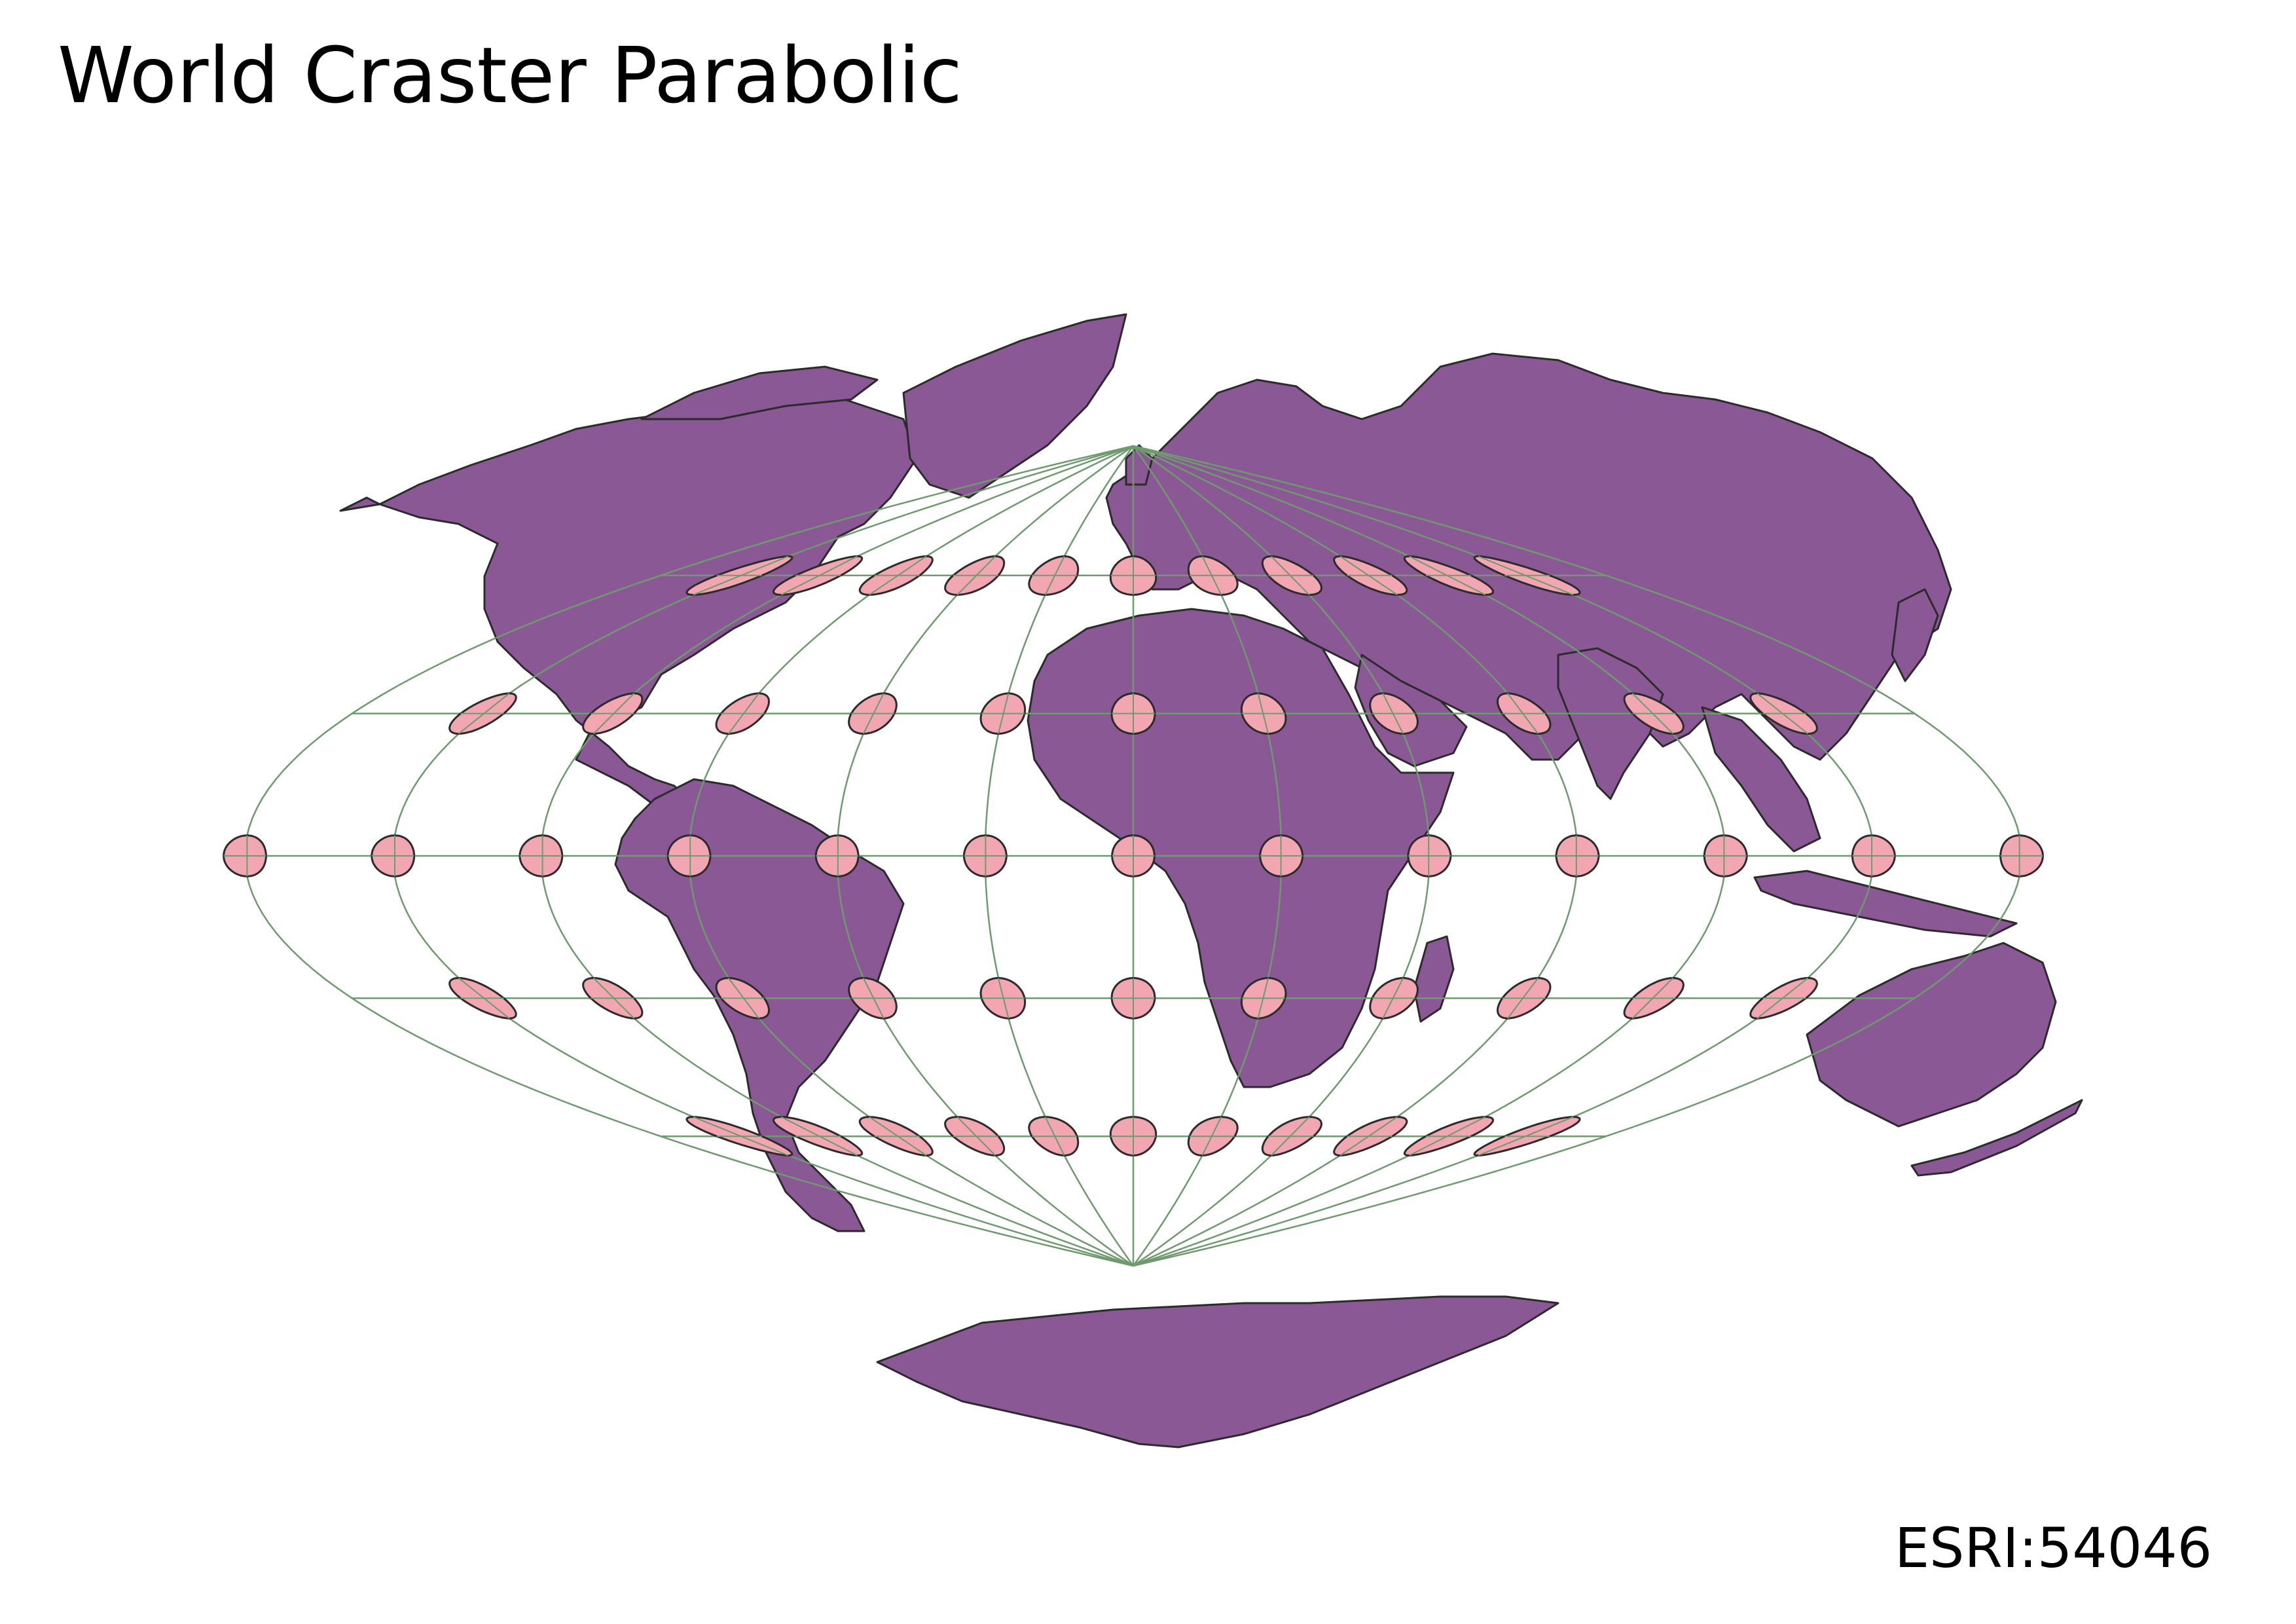 This screenshot has width=2296, height=1624. I want to click on crs-code-label: ESRI:54046, so click(2053, 1548).